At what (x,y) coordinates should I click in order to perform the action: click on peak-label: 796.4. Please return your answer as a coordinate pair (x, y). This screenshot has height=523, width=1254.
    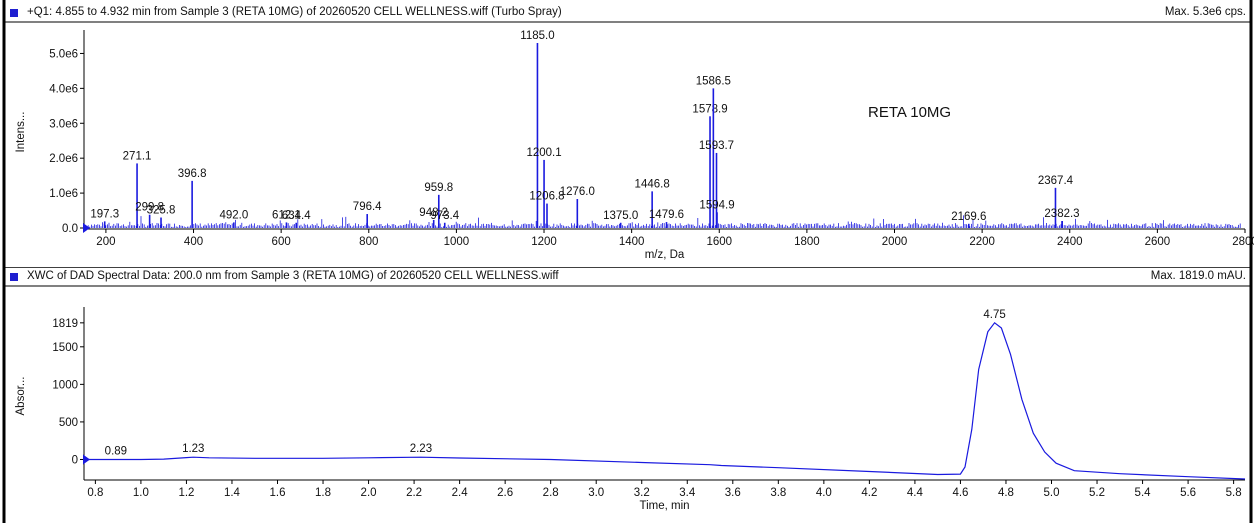
    Looking at the image, I should click on (367, 207).